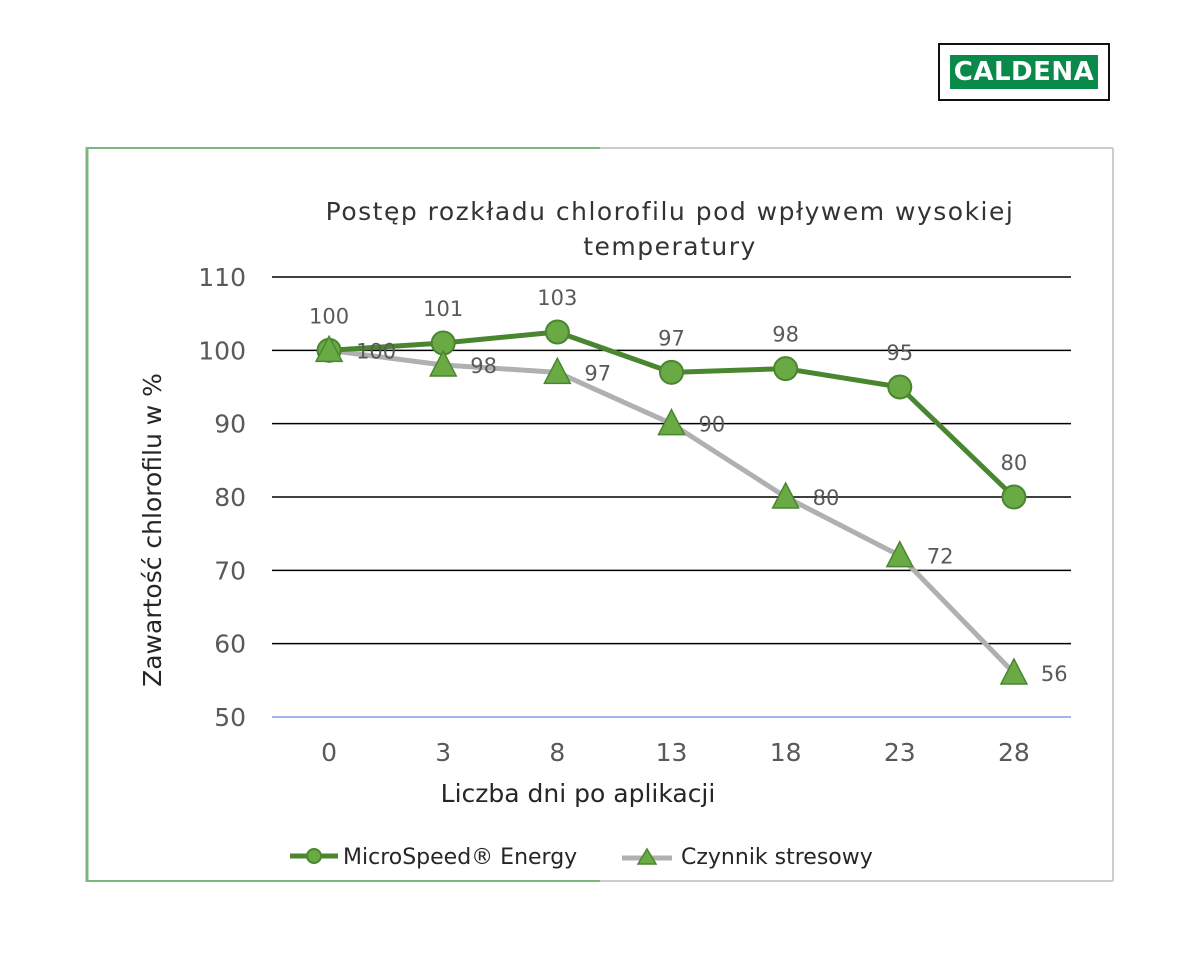 Image resolution: width=1200 pixels, height=961 pixels. I want to click on y-tick-60: 60, so click(230, 644).